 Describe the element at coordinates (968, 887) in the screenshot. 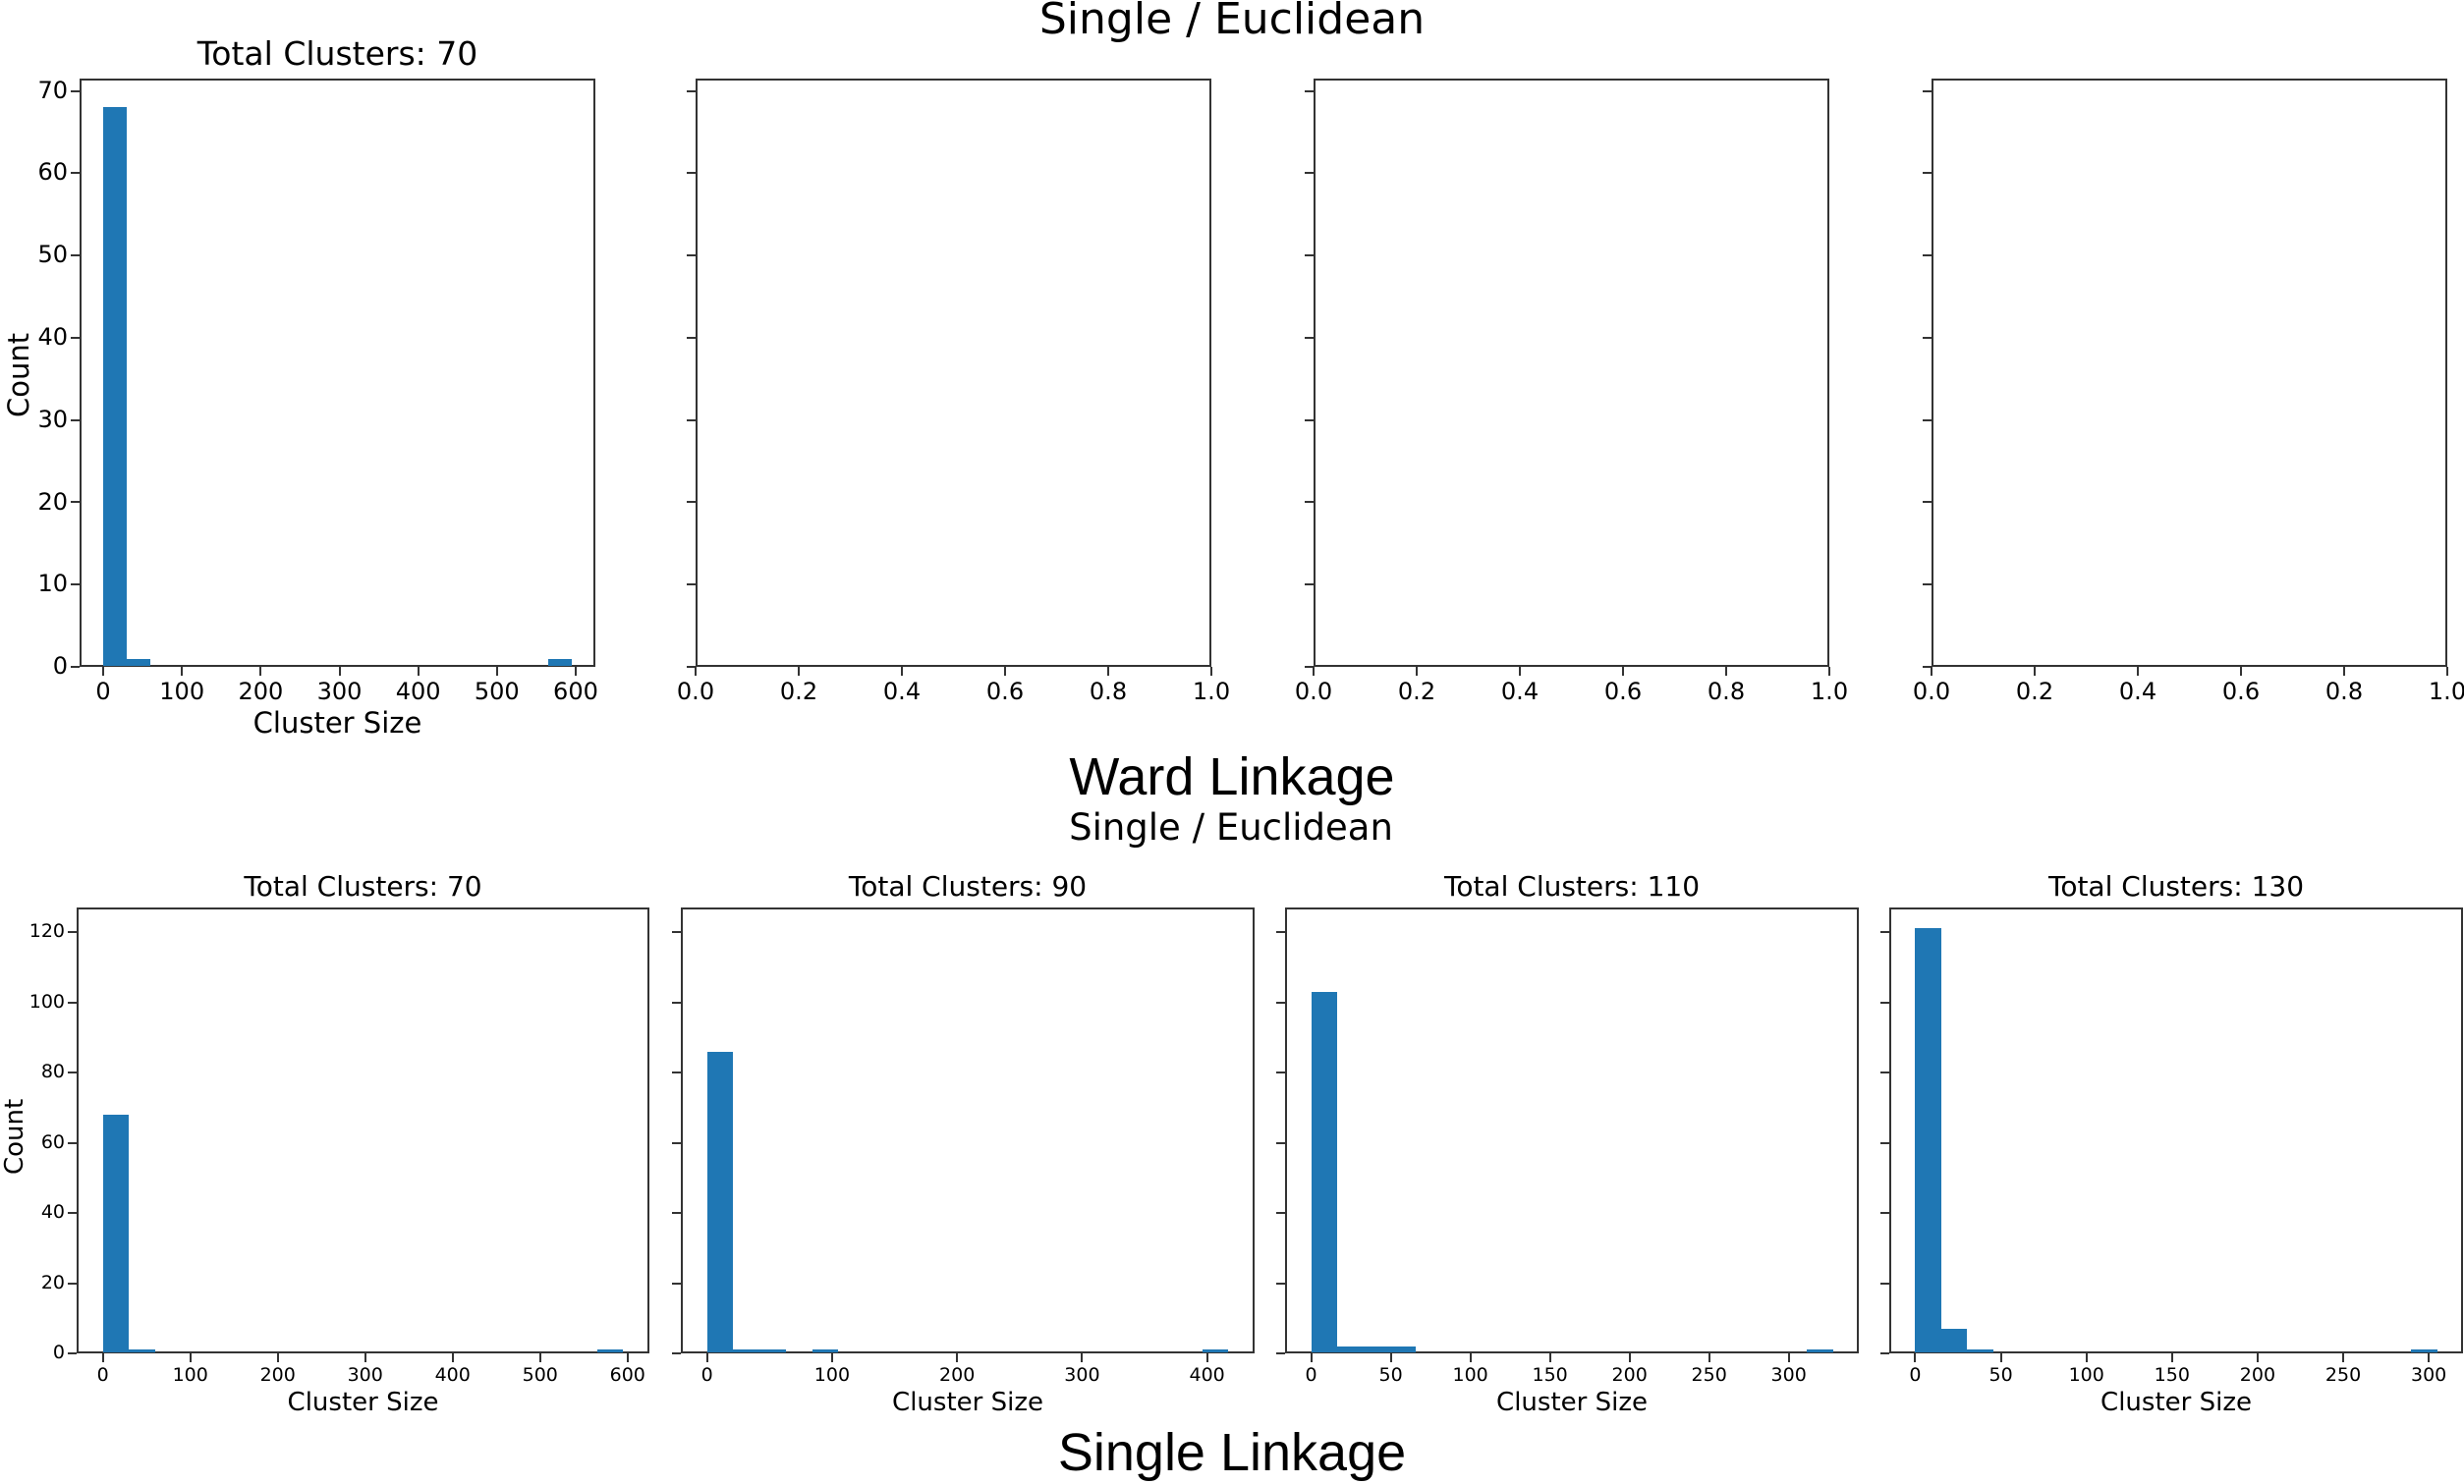

I see `axes-title: Total Clusters: 90` at that location.